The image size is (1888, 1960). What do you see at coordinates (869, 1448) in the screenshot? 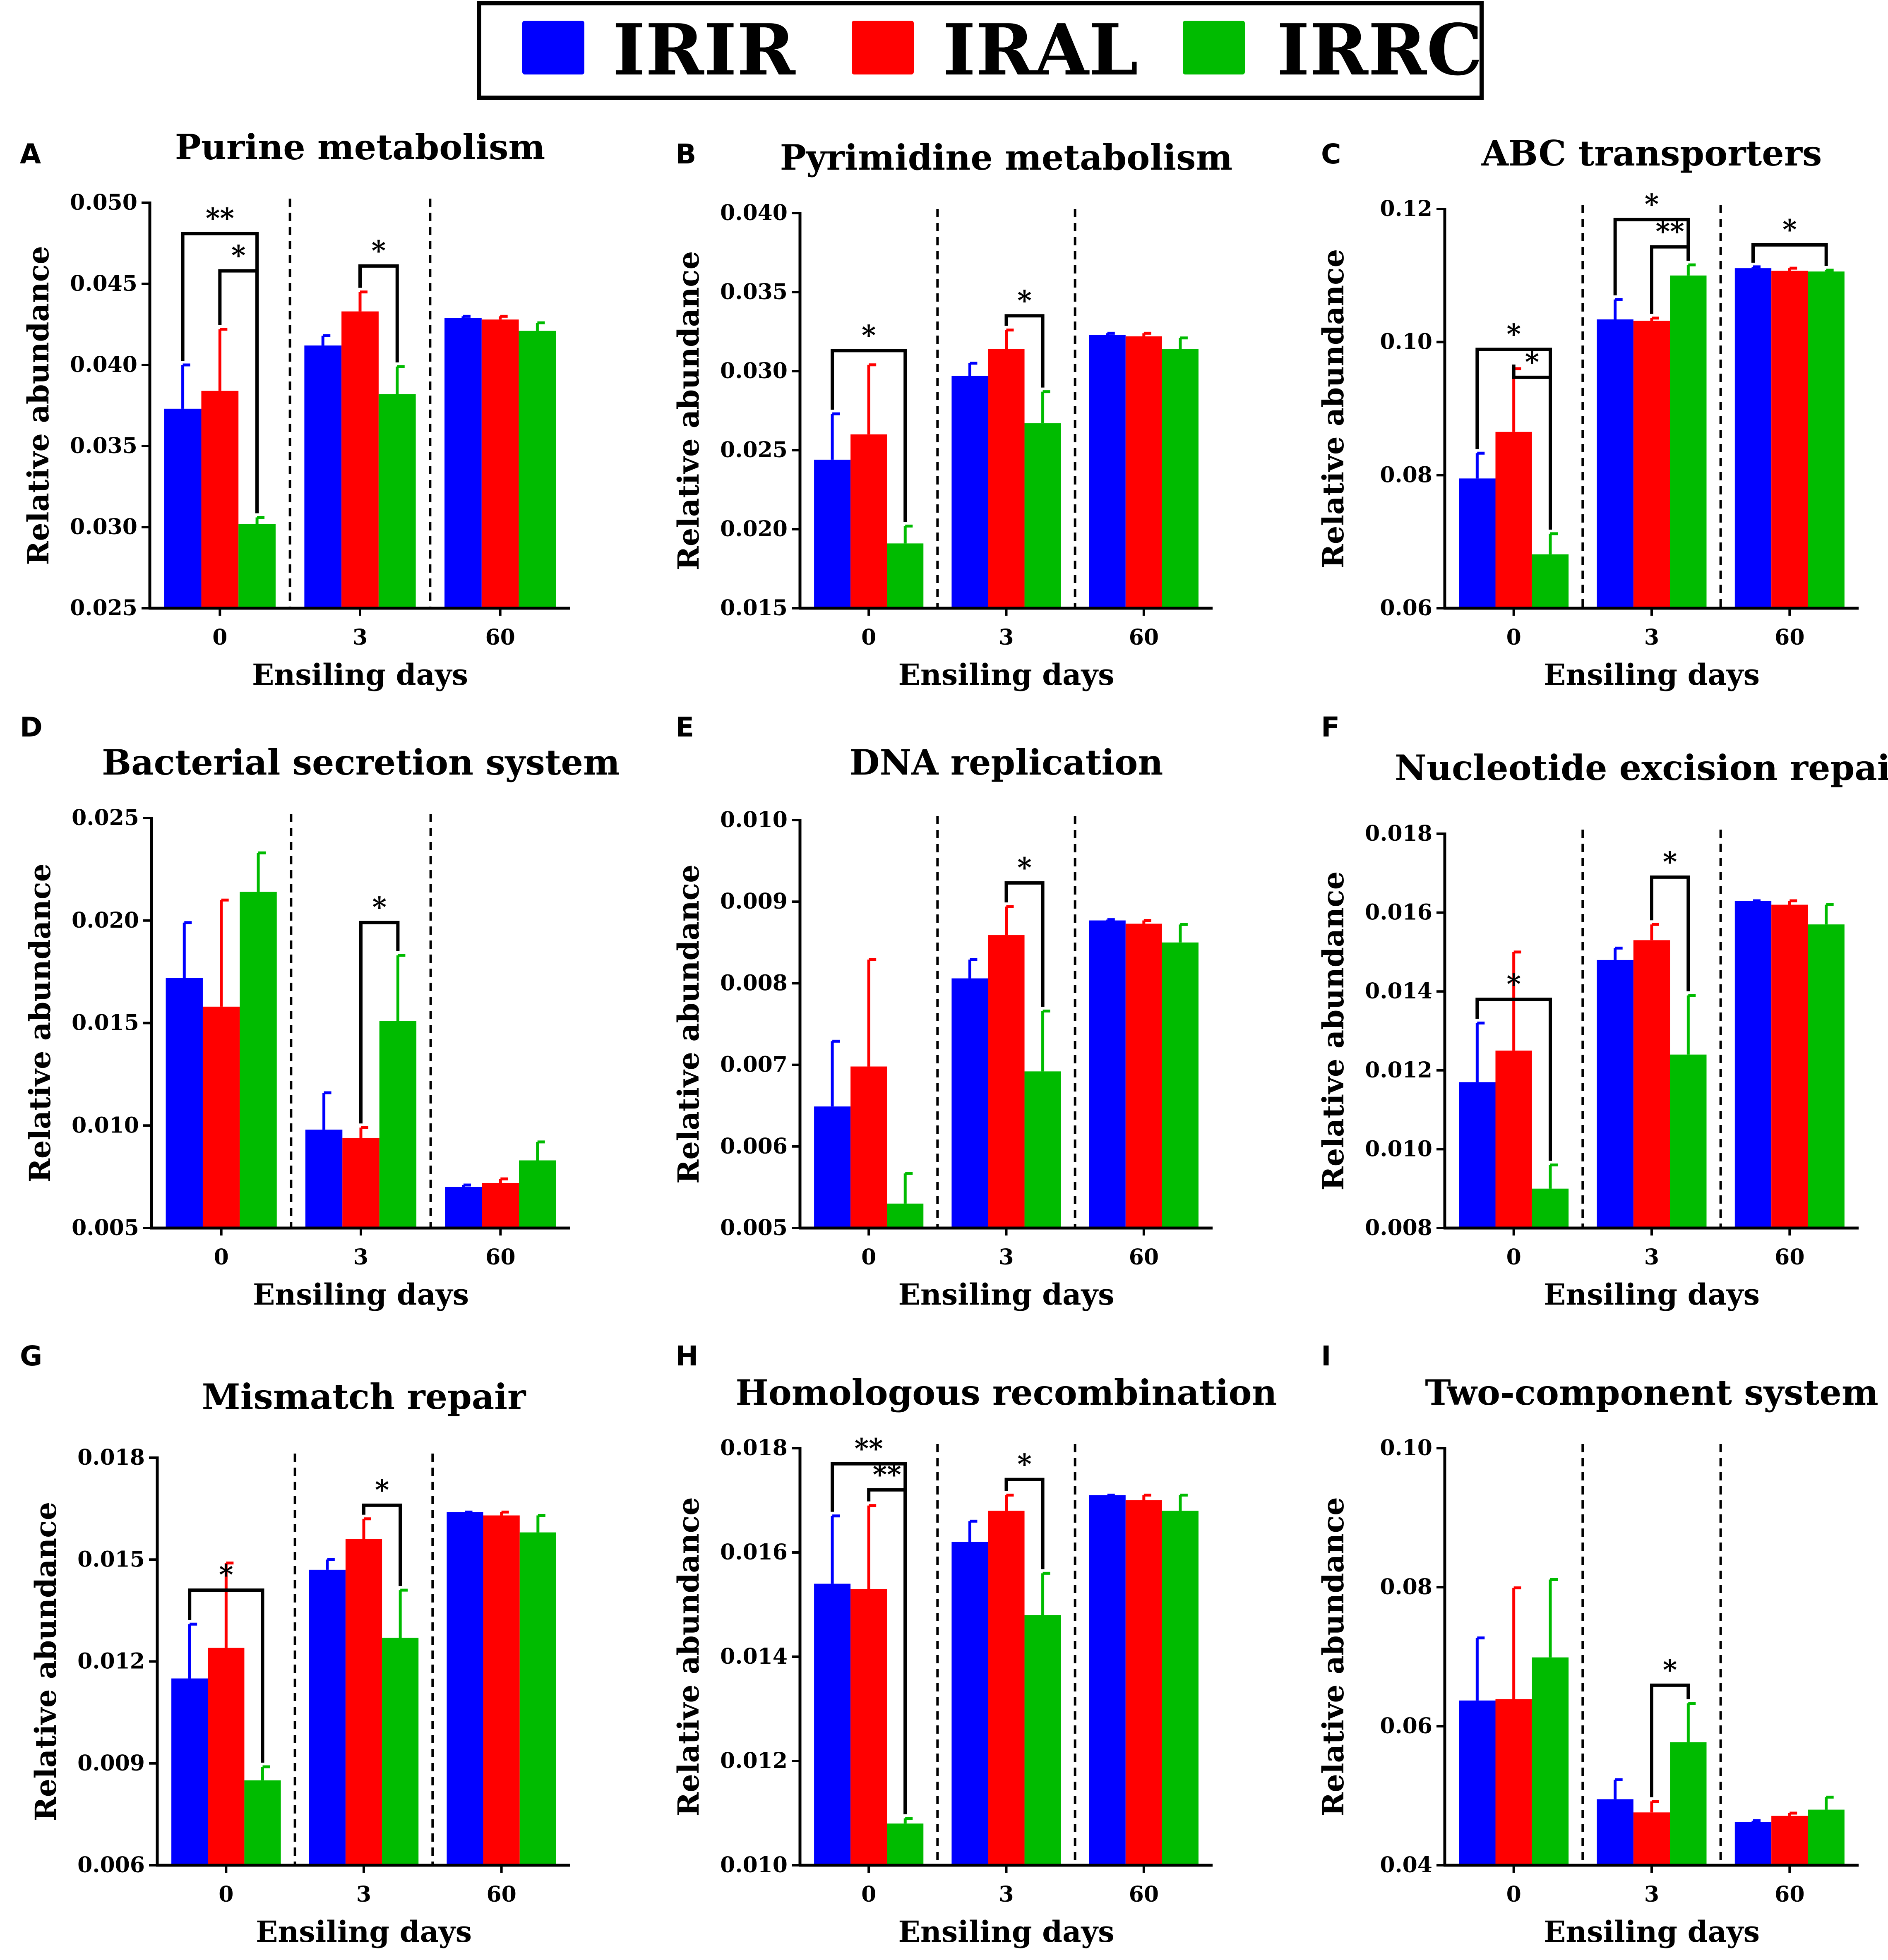
I see `significance-label: **` at bounding box center [869, 1448].